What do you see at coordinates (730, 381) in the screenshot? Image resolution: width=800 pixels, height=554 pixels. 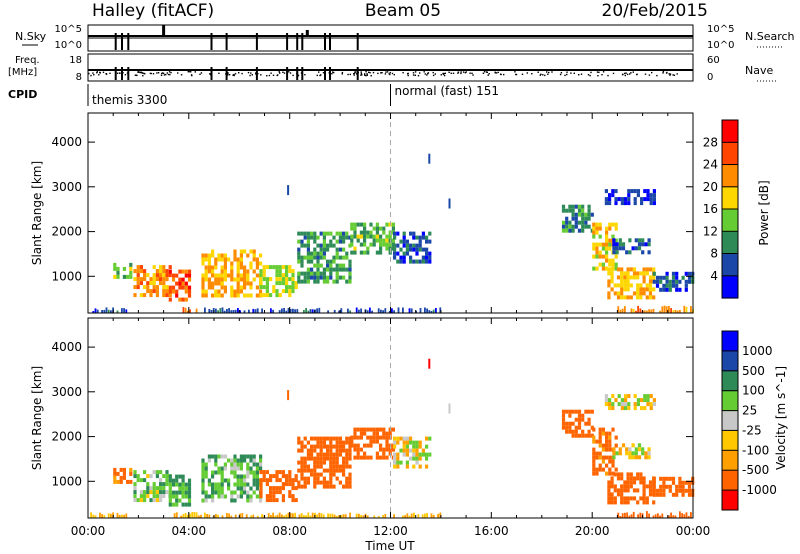 I see `velocity-colorbar-segment` at bounding box center [730, 381].